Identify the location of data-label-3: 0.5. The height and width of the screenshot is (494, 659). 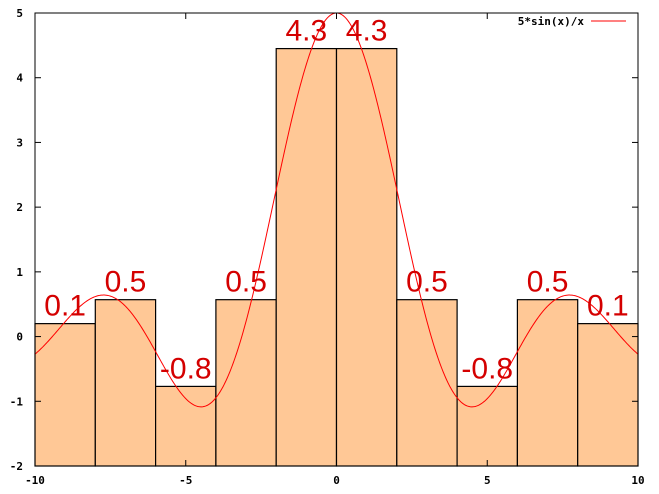
(246, 282).